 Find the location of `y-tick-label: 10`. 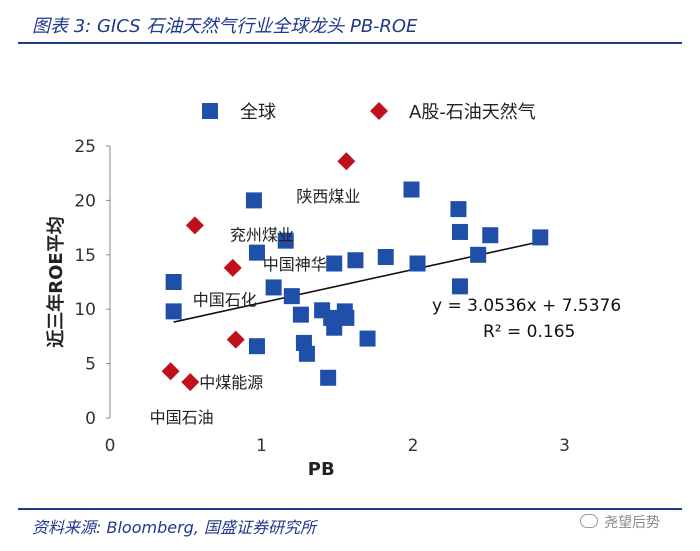

y-tick-label: 10 is located at coordinates (85, 310).